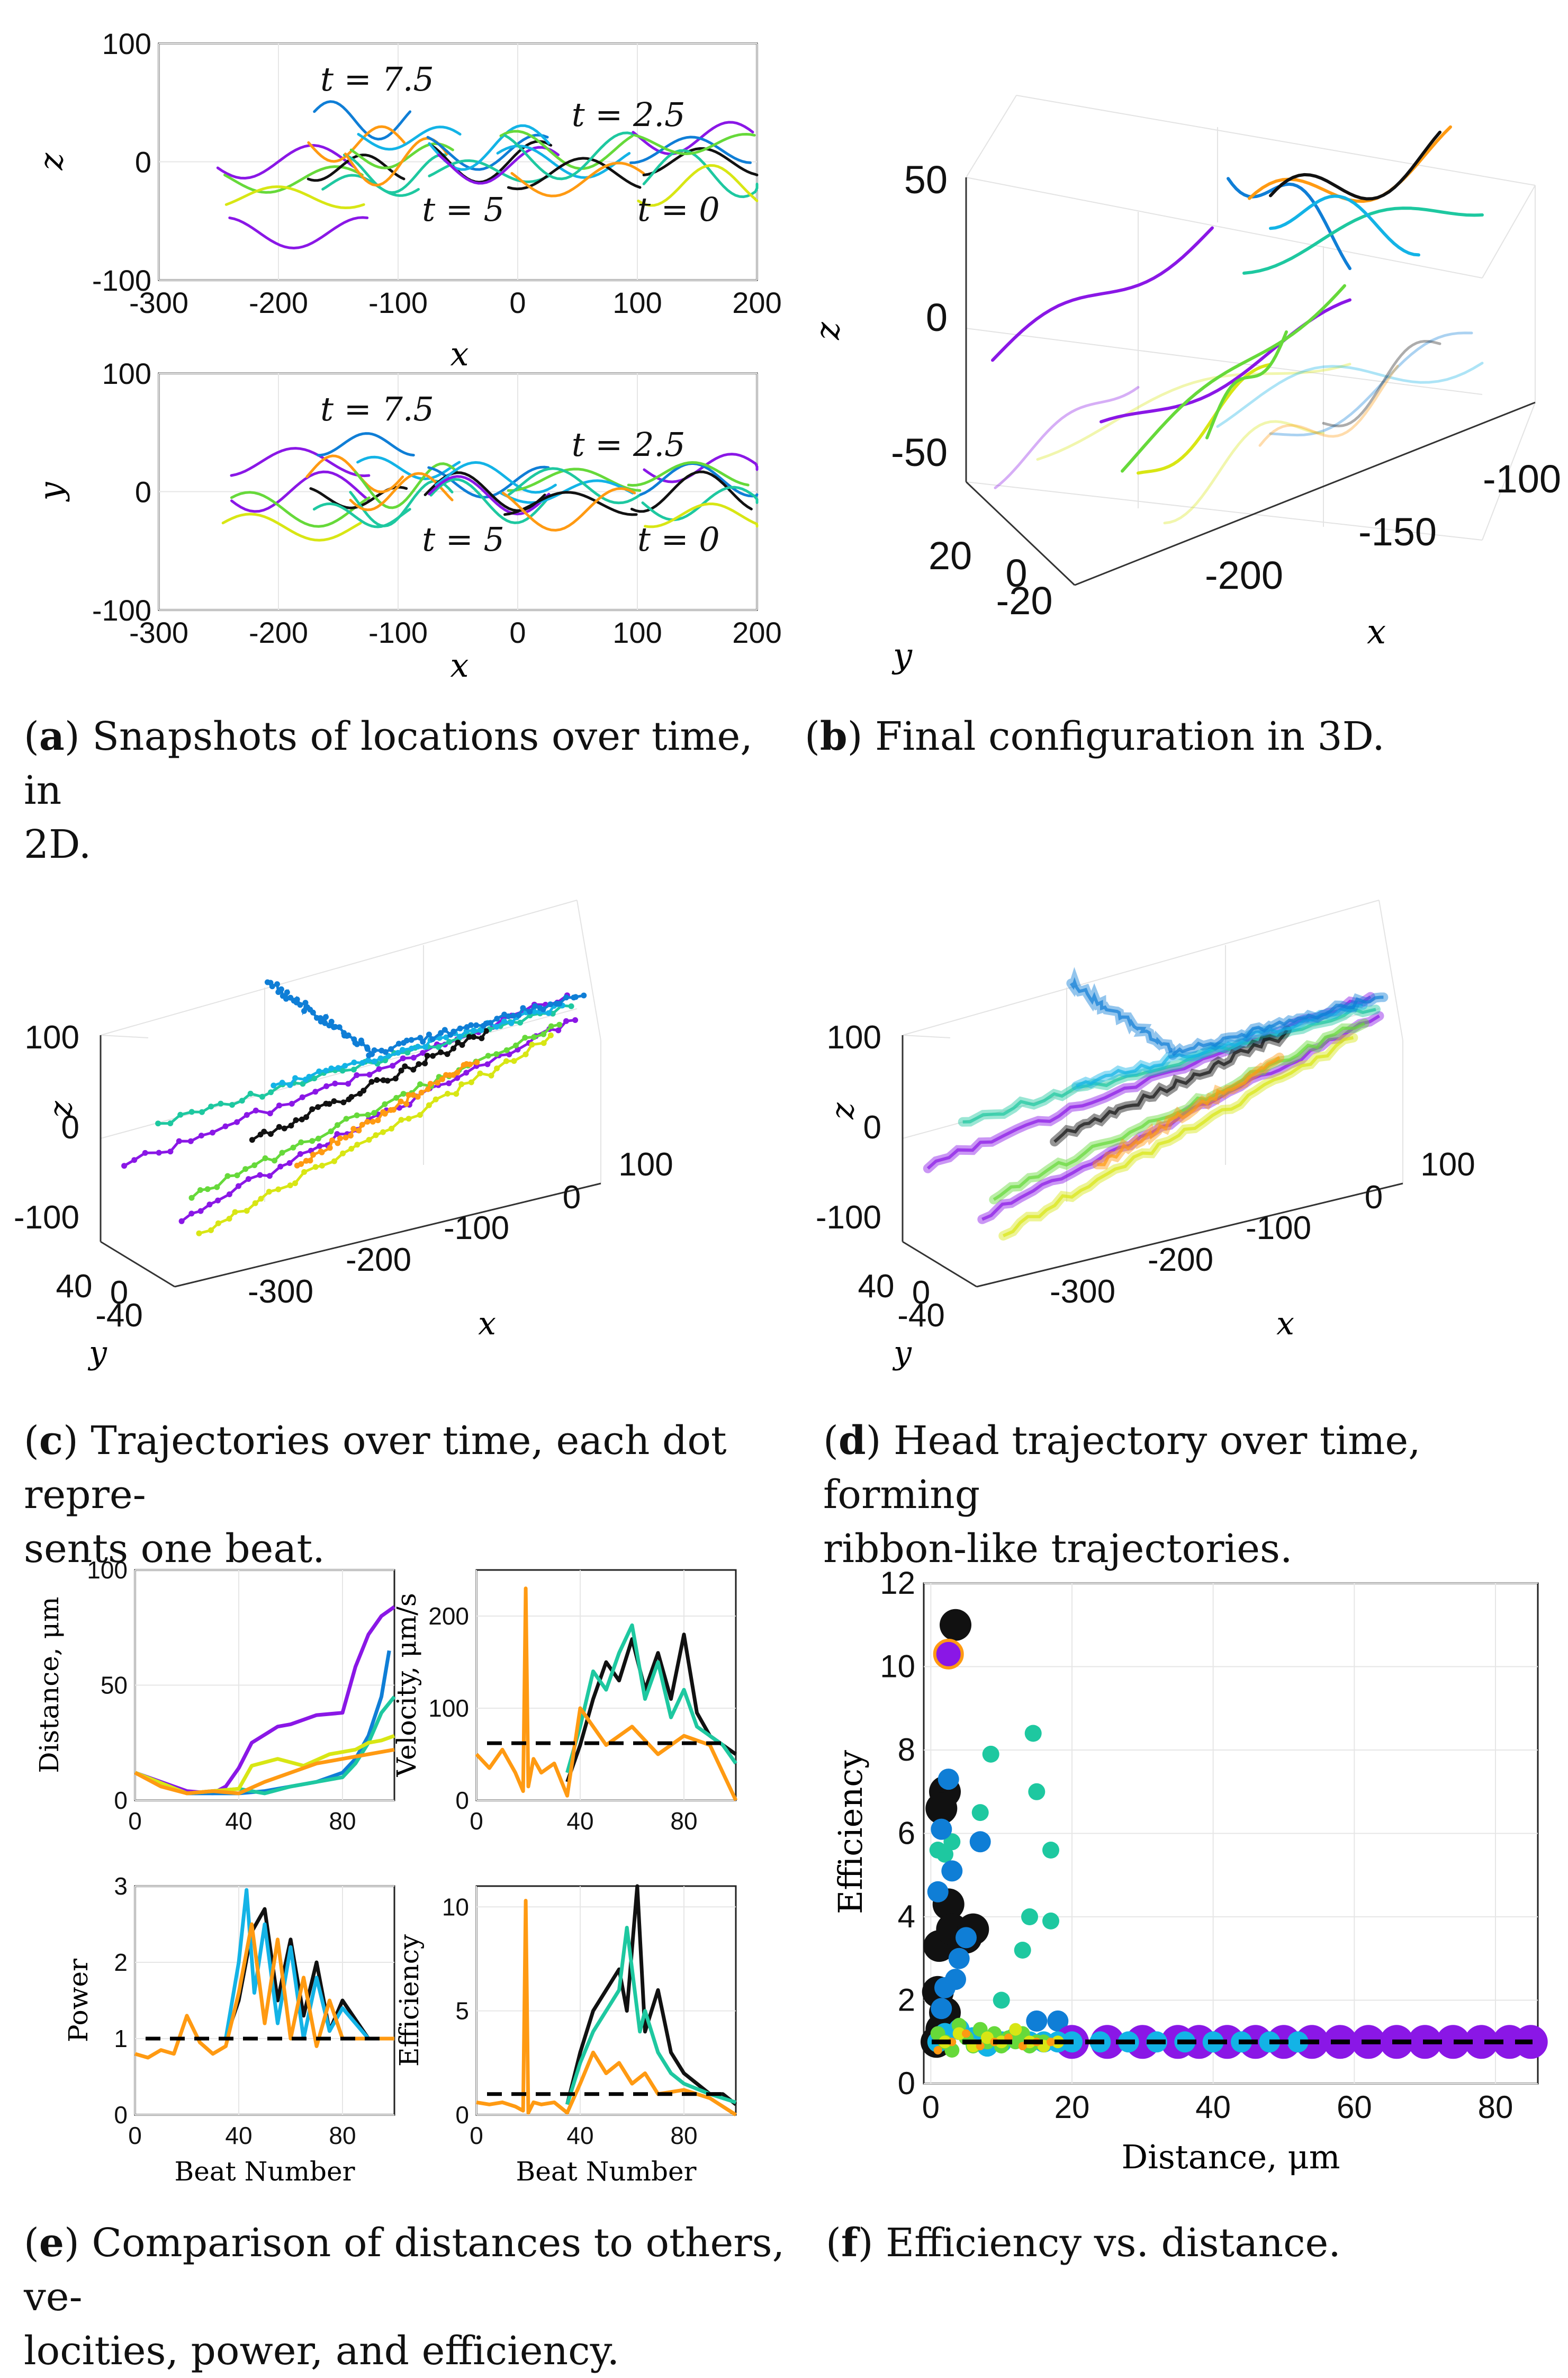 The height and width of the screenshot is (2378, 1568). Describe the element at coordinates (462, 2011) in the screenshot. I see `y-tick-label: 5` at that location.